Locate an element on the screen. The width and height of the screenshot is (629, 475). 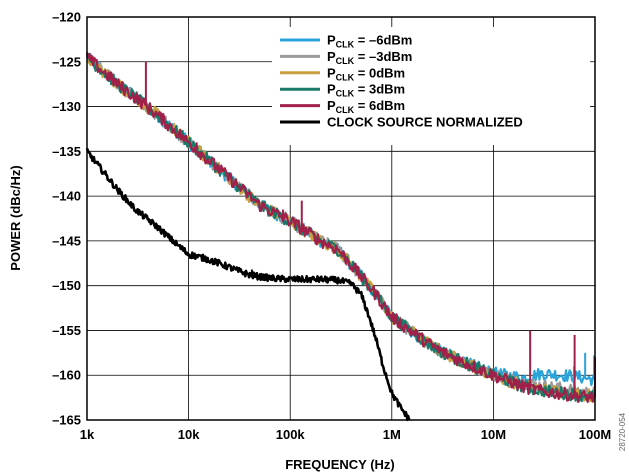
x-tick-label: 10M is located at coordinates (493, 434).